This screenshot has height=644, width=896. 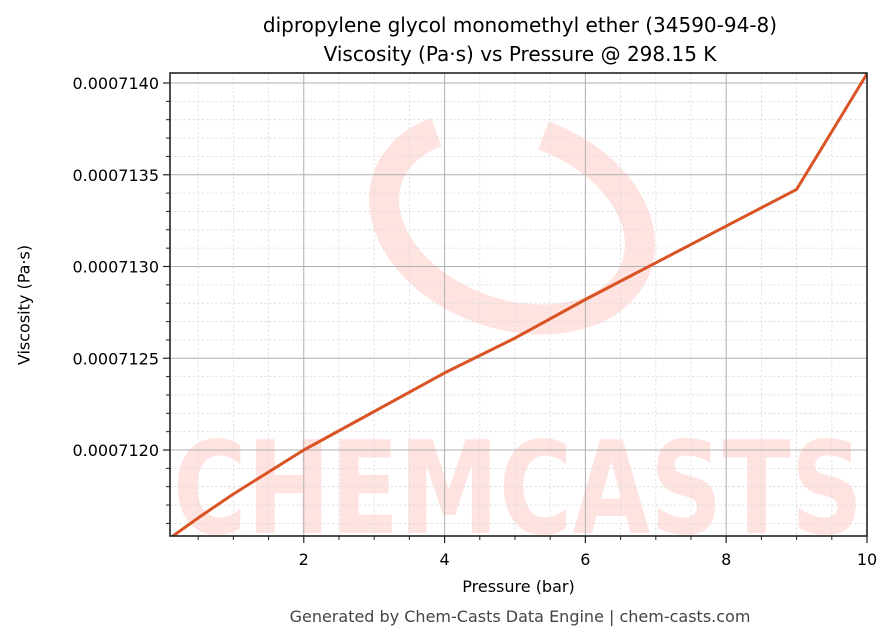 I want to click on y-tick-label: 0.0007125, so click(x=115, y=358).